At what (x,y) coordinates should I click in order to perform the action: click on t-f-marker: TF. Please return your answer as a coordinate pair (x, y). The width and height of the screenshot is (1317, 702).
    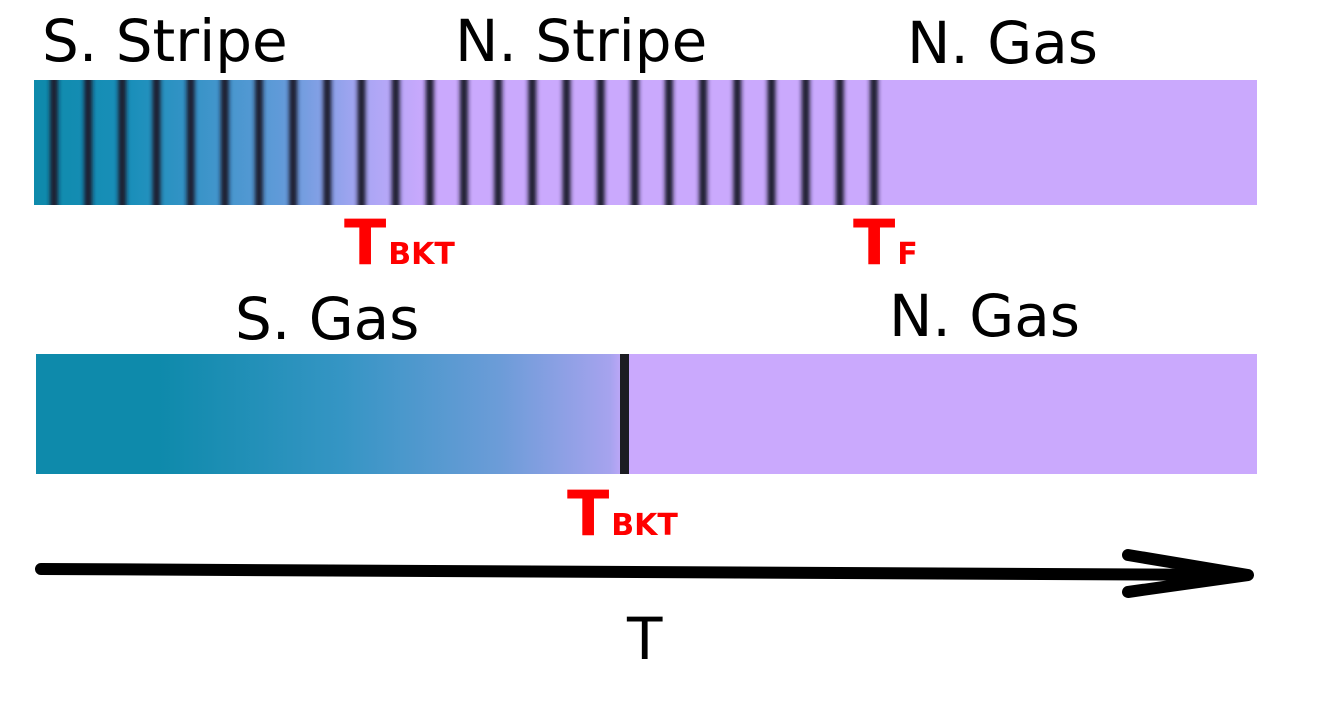
    Looking at the image, I should click on (885, 243).